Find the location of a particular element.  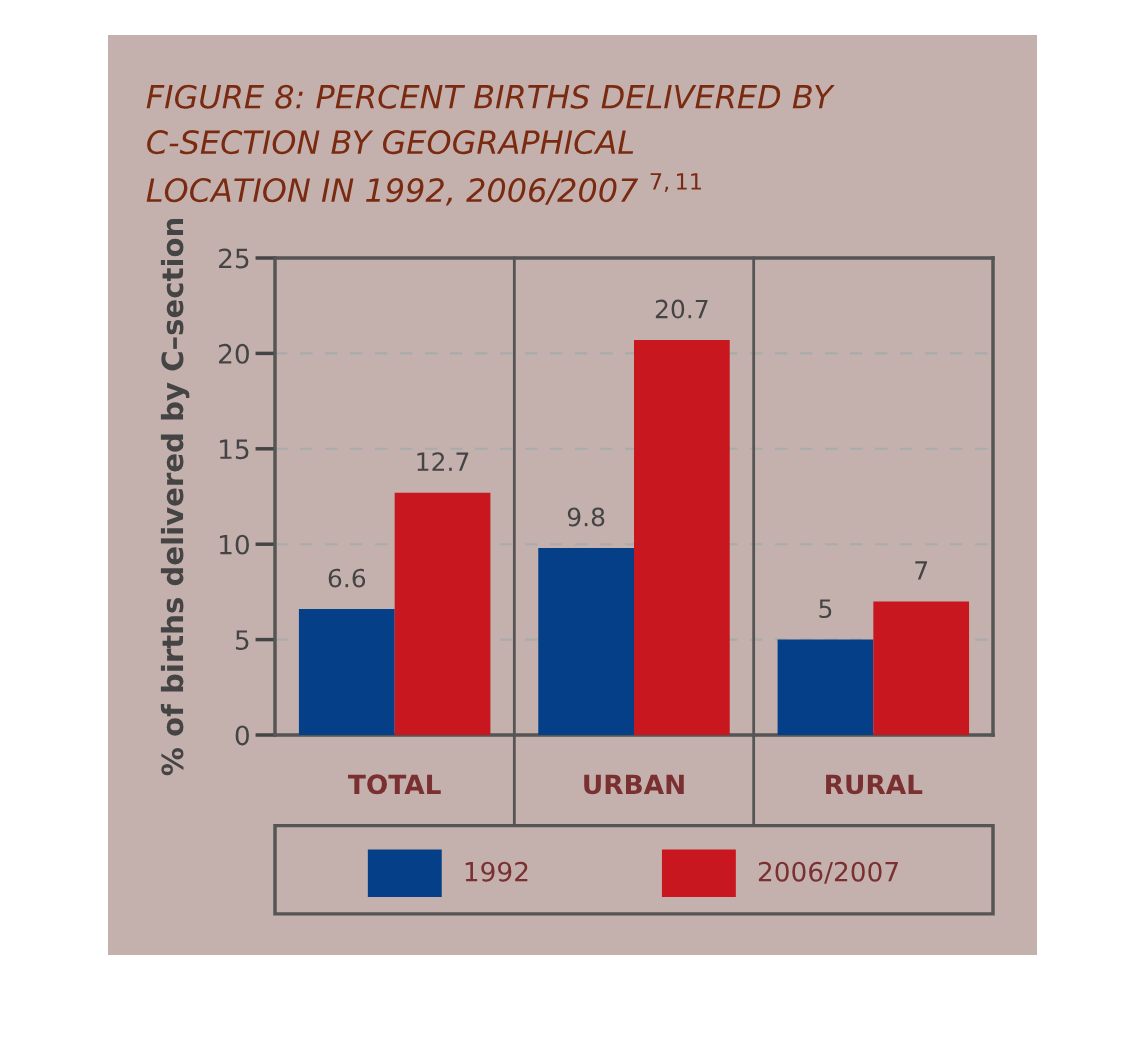

data-label: 12.7 is located at coordinates (443, 461).